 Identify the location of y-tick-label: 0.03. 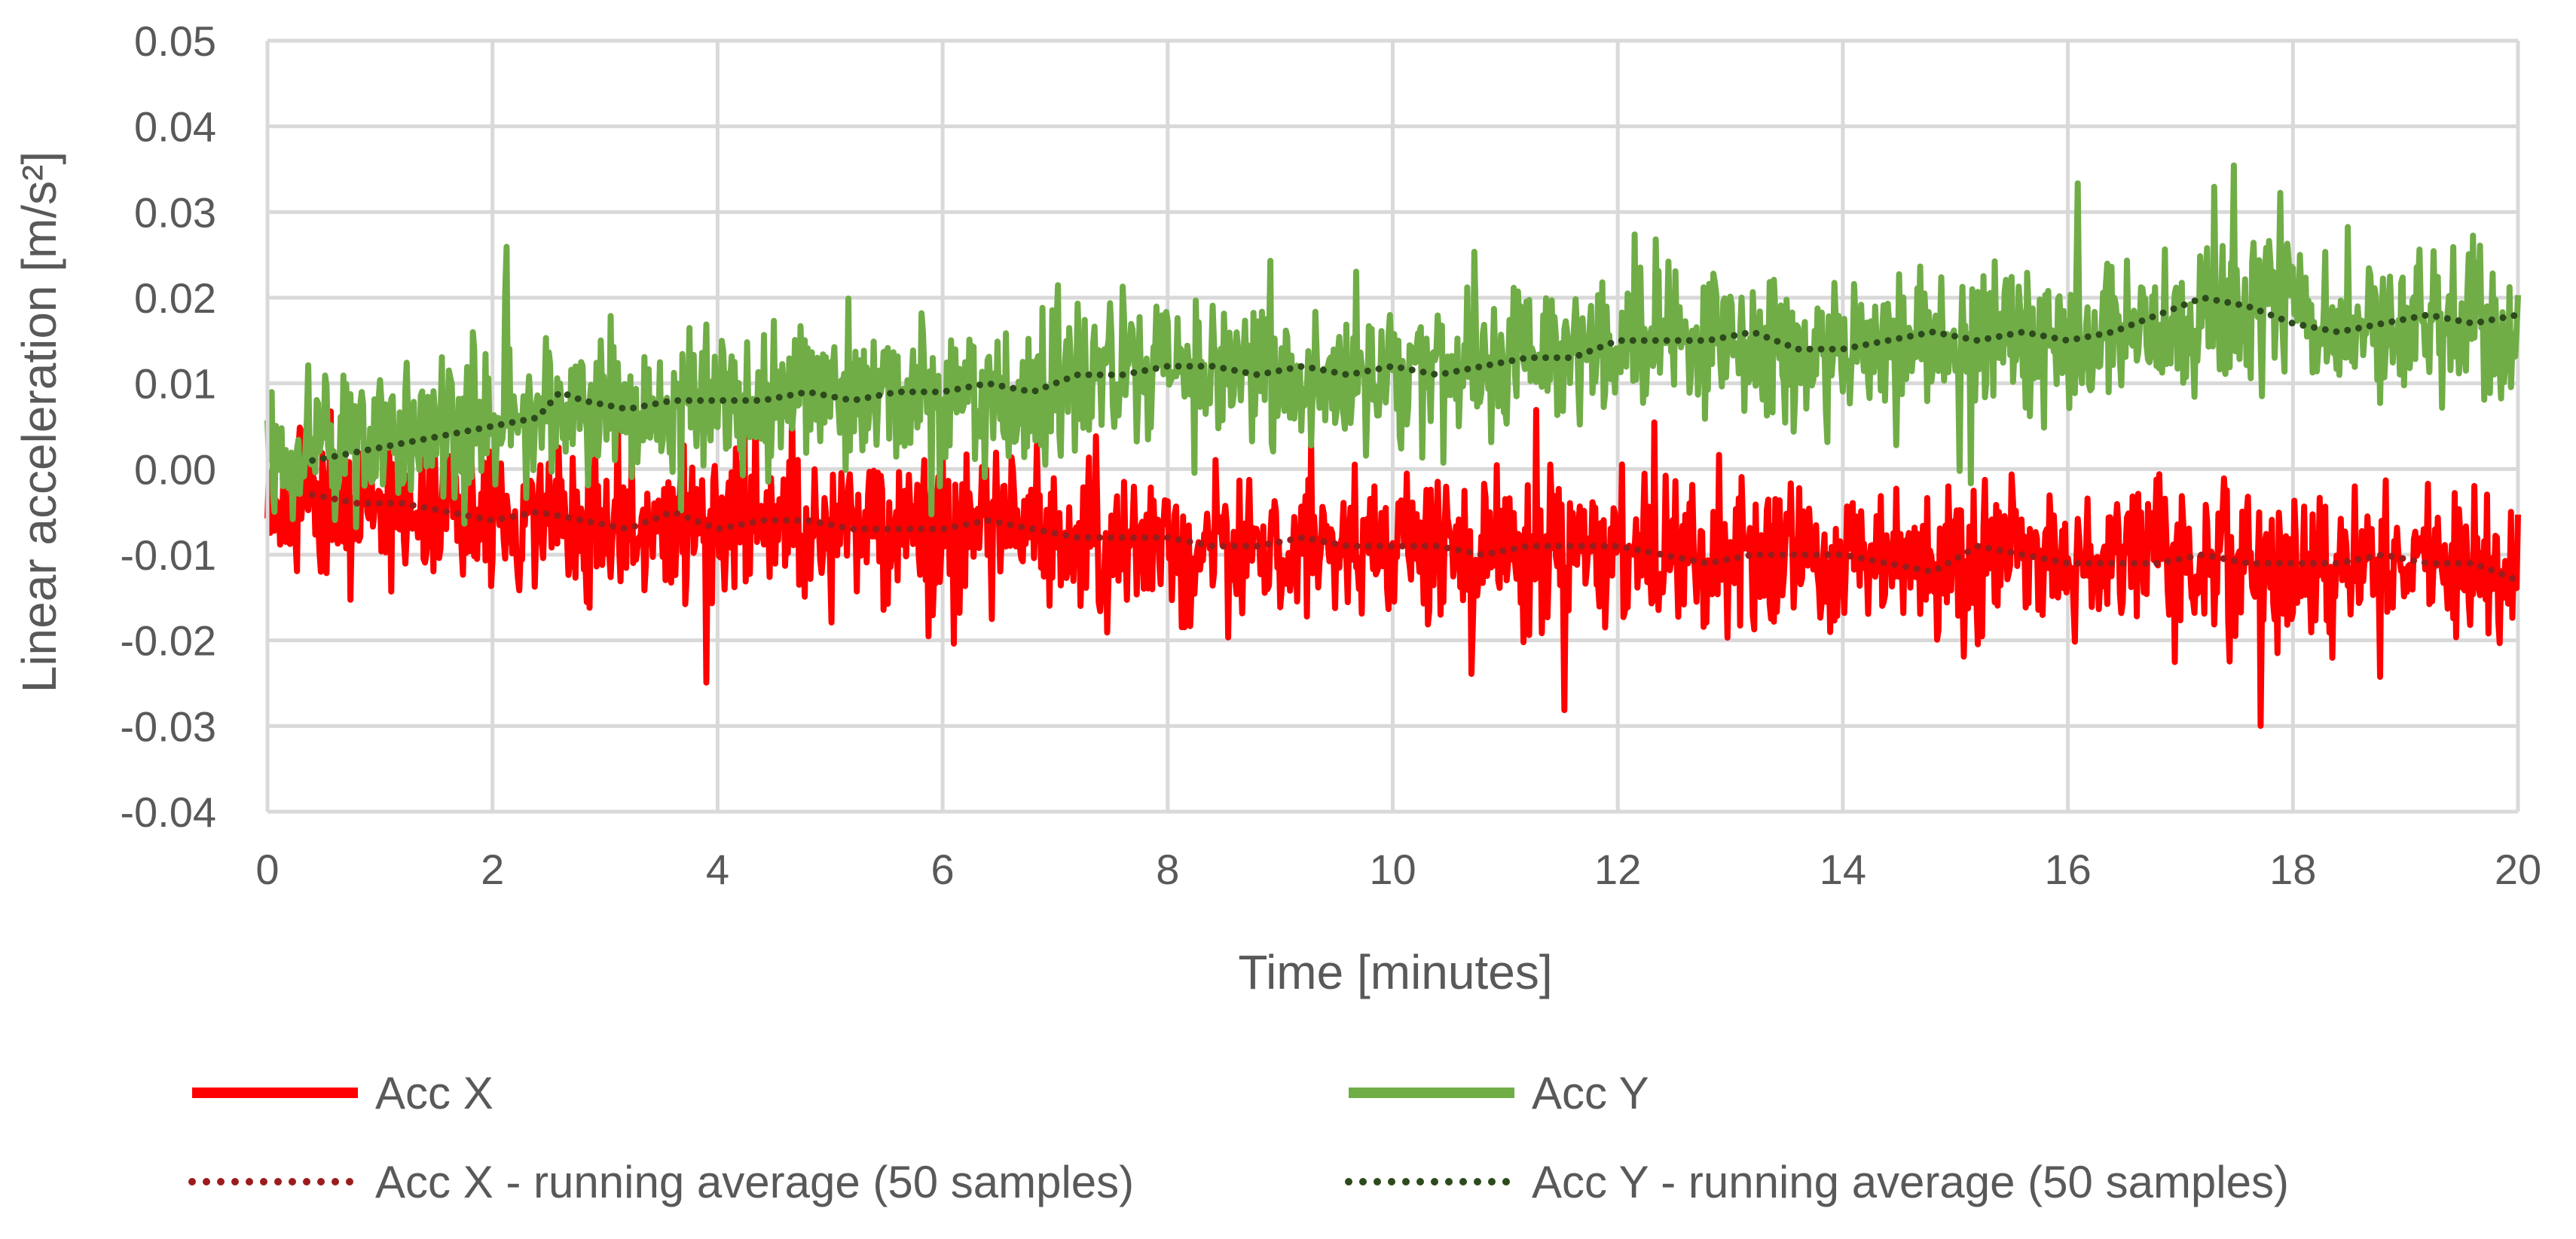
(175, 212).